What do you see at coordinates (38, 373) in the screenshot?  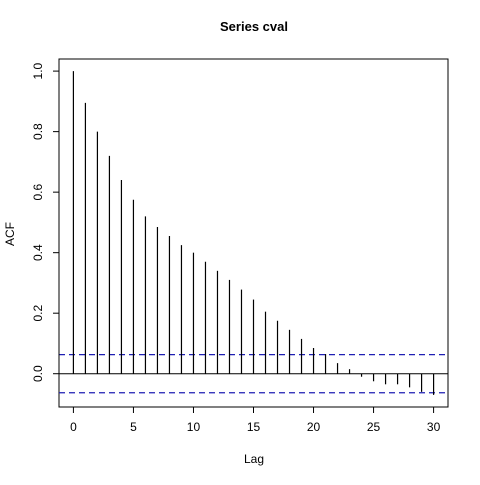 I see `y-tick-label-0: 0.0` at bounding box center [38, 373].